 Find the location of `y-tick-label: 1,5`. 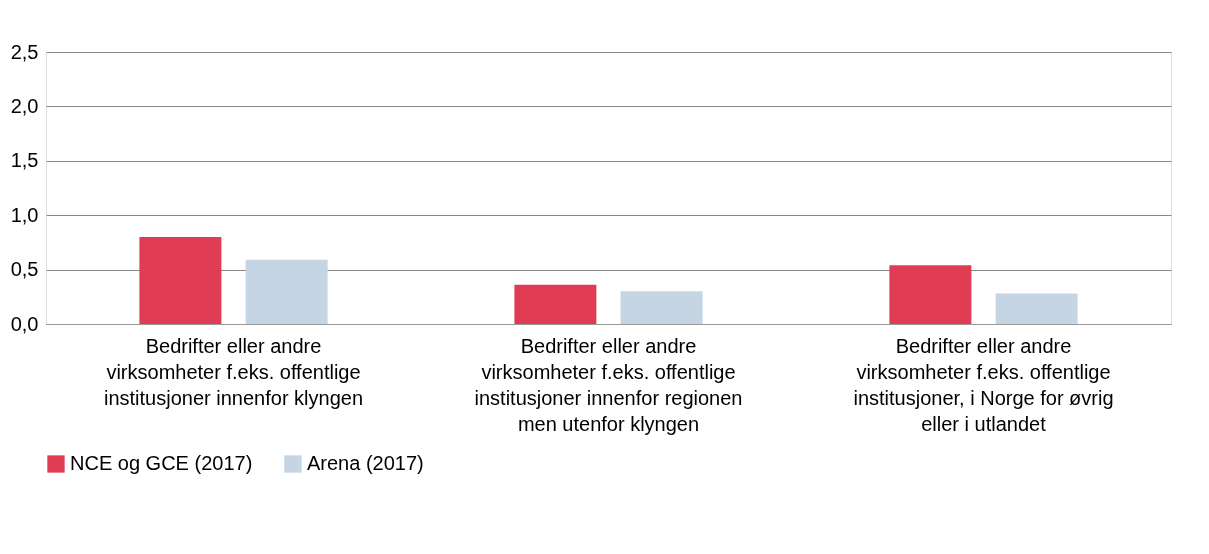

y-tick-label: 1,5 is located at coordinates (24, 160).